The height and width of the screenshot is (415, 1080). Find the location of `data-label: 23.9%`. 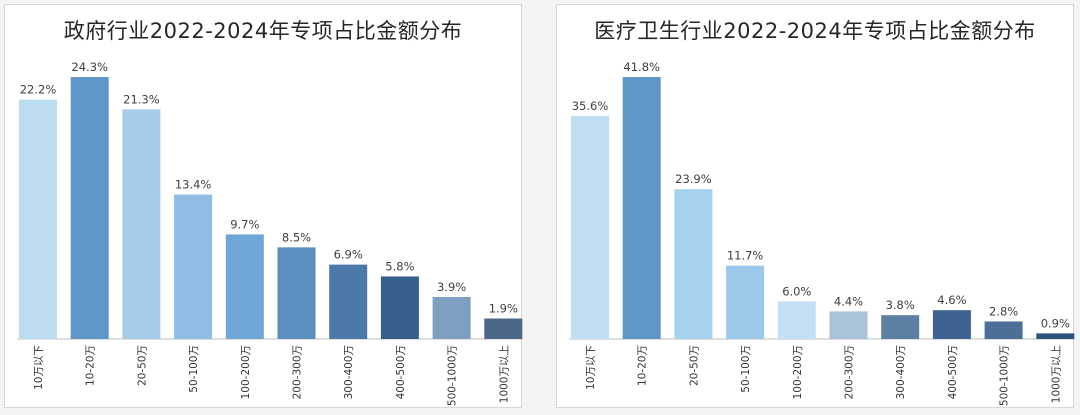

data-label: 23.9% is located at coordinates (693, 179).